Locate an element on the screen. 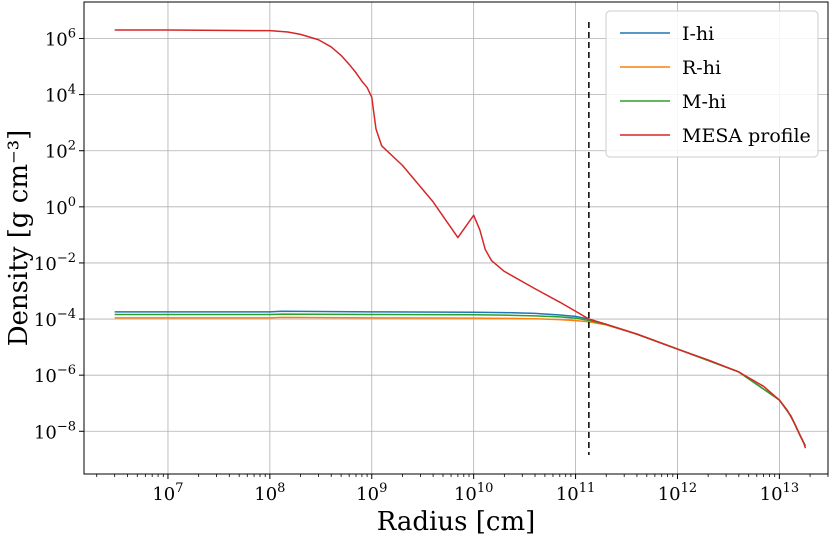 The image size is (830, 536). x-axis-title: Radius [cm] is located at coordinates (456, 521).